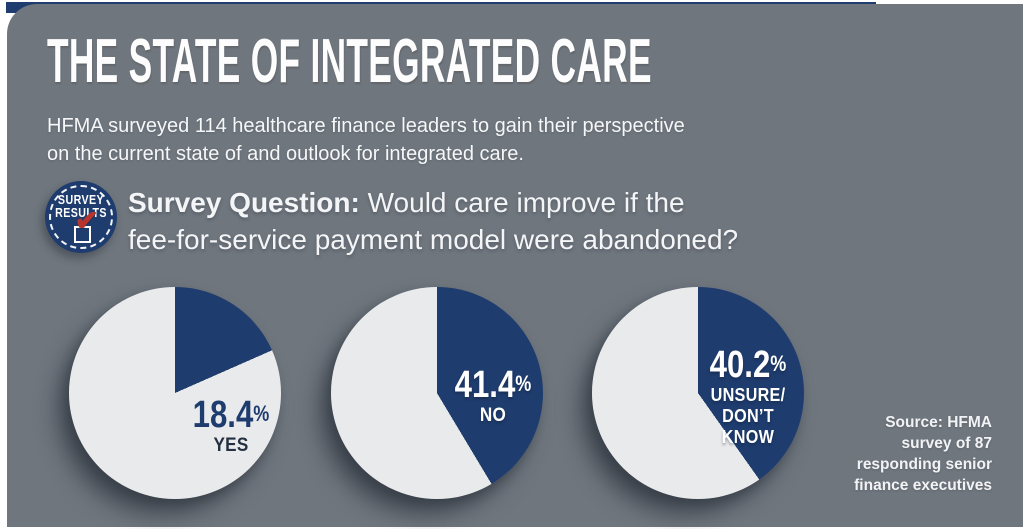 The width and height of the screenshot is (1023, 529). I want to click on survey-results-badge: SURVEY RESULTS ✔, so click(81, 217).